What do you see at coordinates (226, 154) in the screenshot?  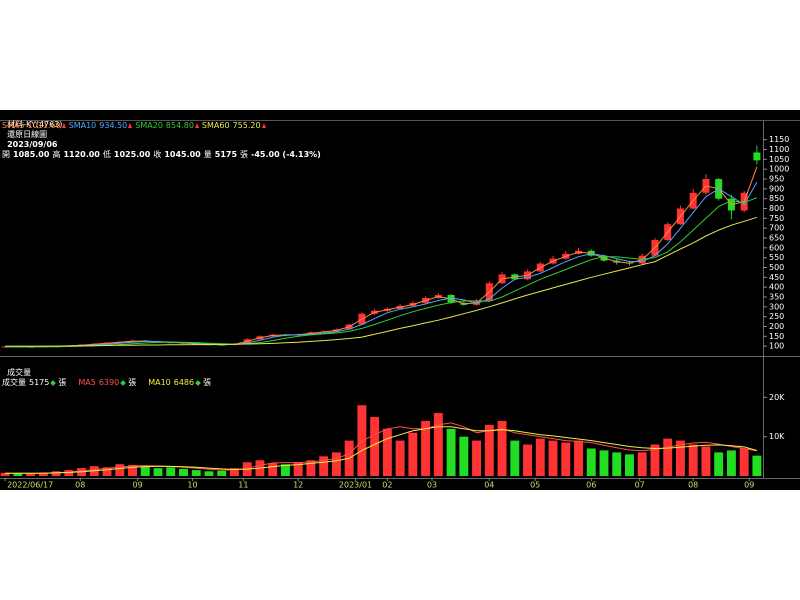 I see `quote-value: 5175` at bounding box center [226, 154].